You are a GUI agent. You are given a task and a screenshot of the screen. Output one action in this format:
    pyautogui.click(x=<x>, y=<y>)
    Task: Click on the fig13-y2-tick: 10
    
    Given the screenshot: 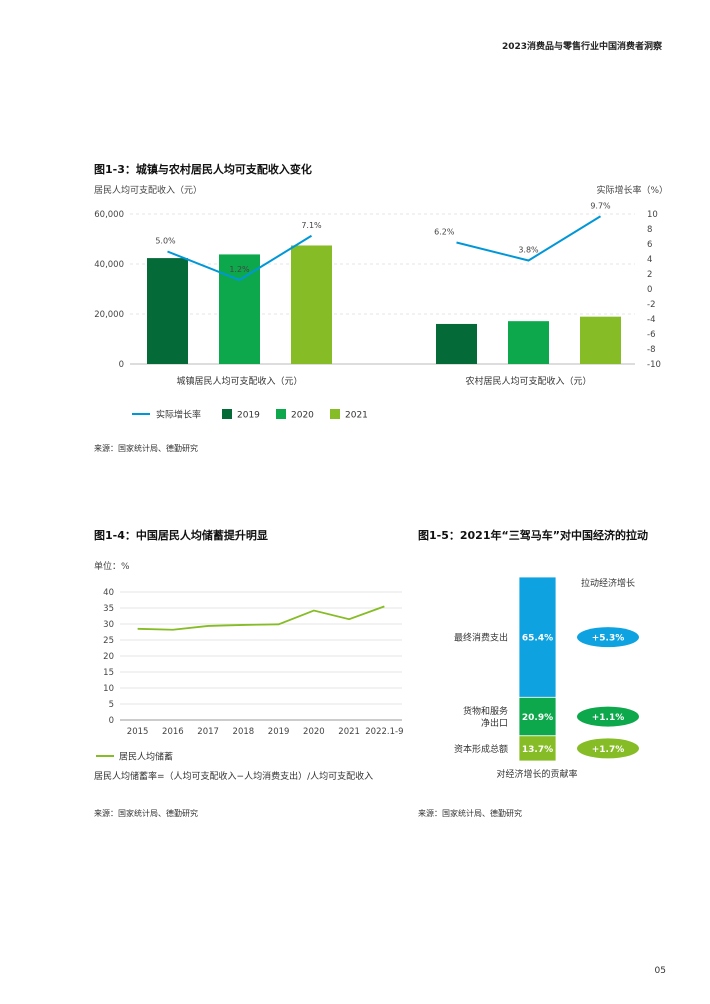 What is the action you would take?
    pyautogui.click(x=652, y=215)
    